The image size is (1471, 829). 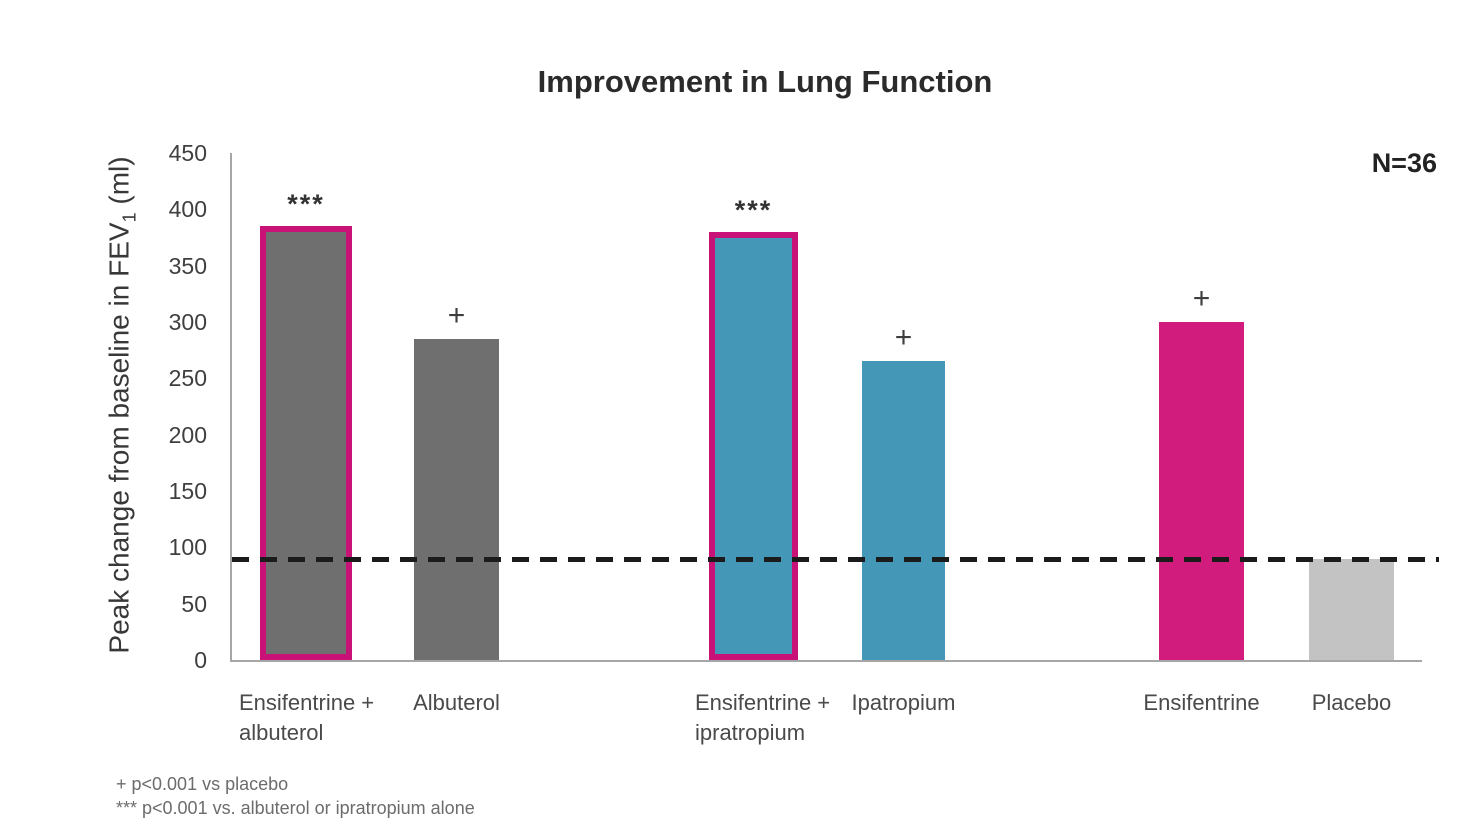 What do you see at coordinates (194, 603) in the screenshot?
I see `y-tick-50: 50` at bounding box center [194, 603].